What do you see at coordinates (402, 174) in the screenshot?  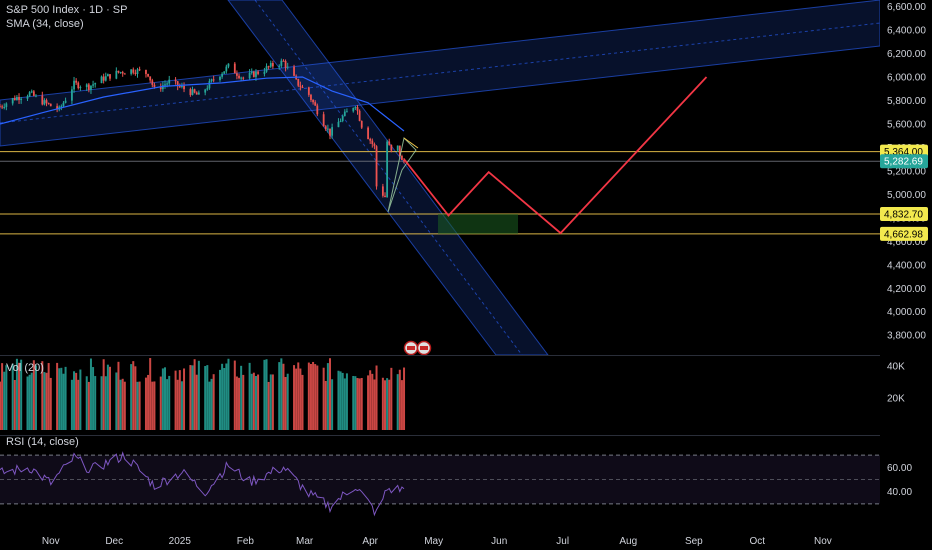 I see `triangle-drawing` at bounding box center [402, 174].